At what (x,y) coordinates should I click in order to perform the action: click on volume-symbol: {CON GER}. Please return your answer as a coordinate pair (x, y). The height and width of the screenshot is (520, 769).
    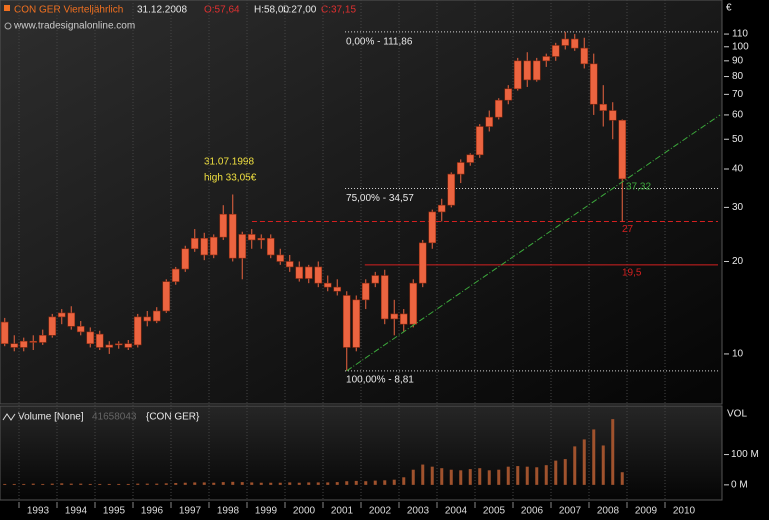
    Looking at the image, I should click on (173, 417).